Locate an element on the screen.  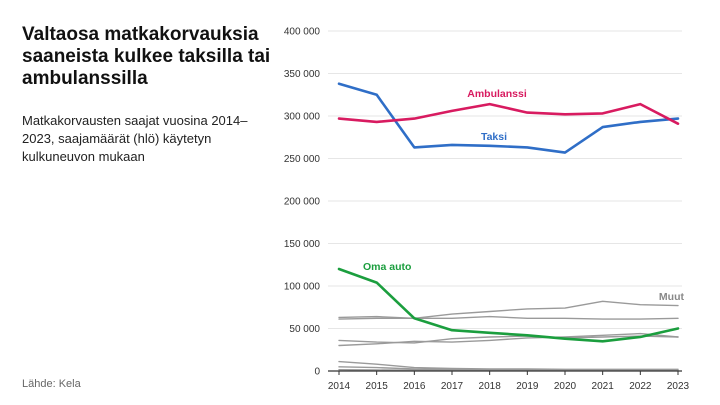
x-tick-label: 2017 is located at coordinates (452, 386).